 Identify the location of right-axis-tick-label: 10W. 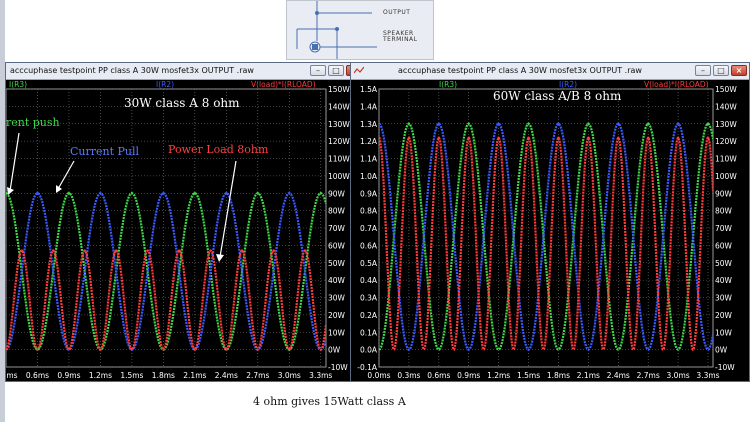
(337, 332).